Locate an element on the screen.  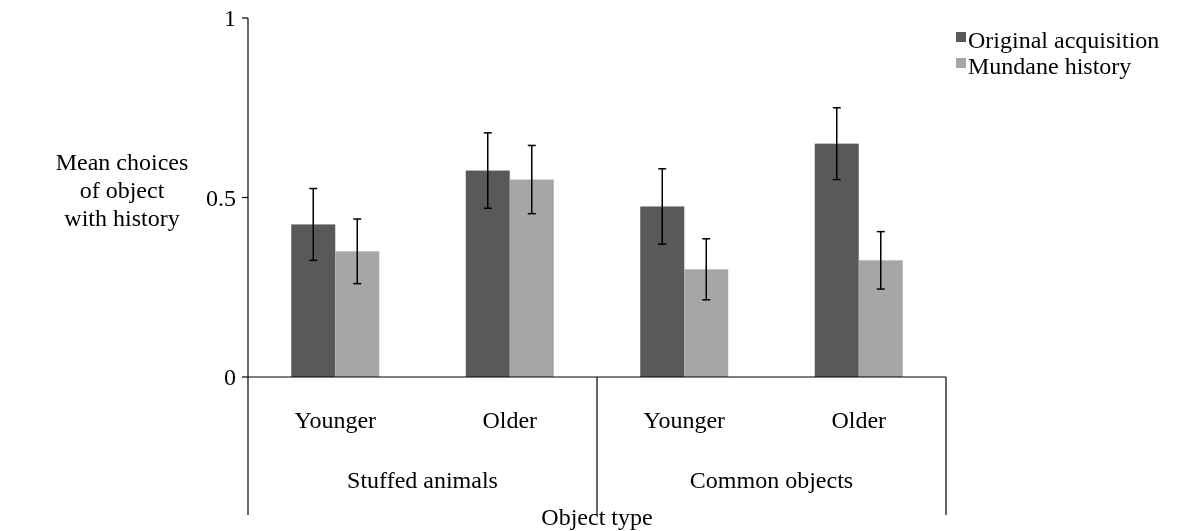
x-axis-title: Object type is located at coordinates (597, 517).